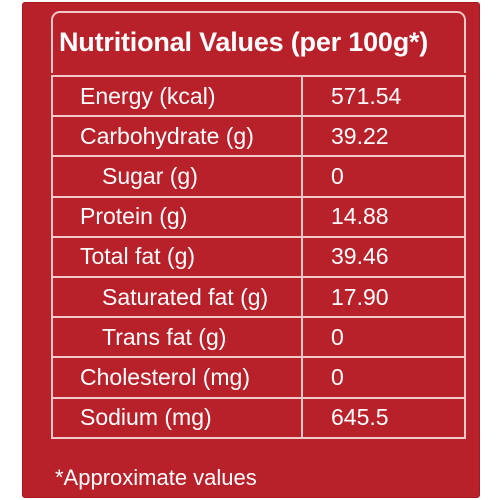 The height and width of the screenshot is (500, 500). I want to click on nutrient-value: 571.54, so click(383, 96).